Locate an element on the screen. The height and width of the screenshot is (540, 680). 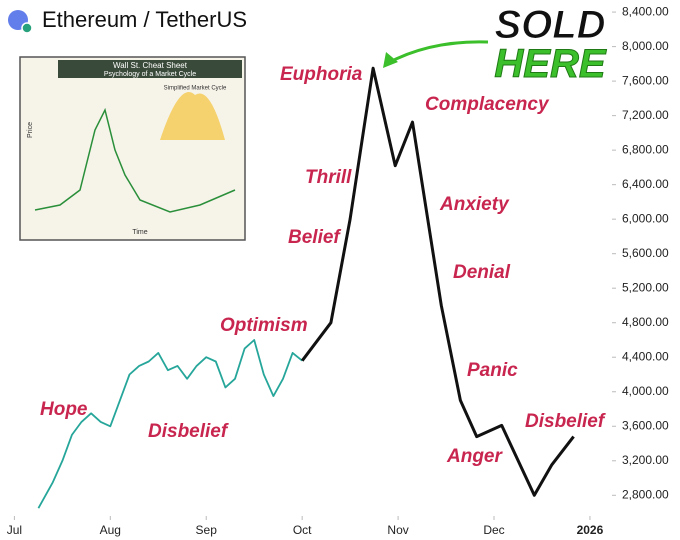
inset-title-band is located at coordinates (150, 69).